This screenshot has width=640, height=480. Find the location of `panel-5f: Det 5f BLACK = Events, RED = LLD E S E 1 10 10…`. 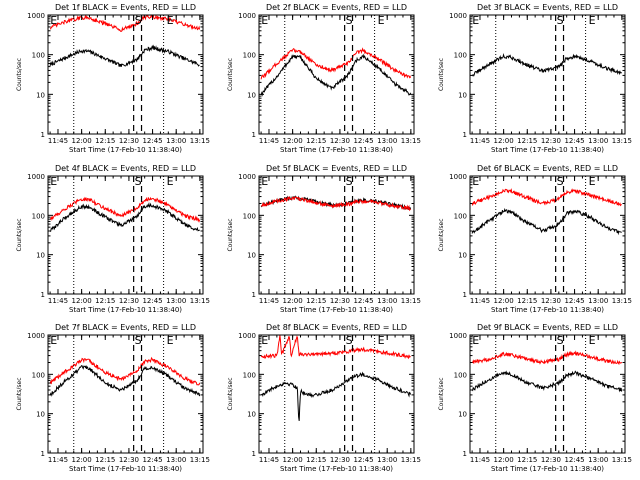

panel-5f: Det 5f BLACK = Events, RED = LLD E S E 1 10 10… is located at coordinates (324, 239).